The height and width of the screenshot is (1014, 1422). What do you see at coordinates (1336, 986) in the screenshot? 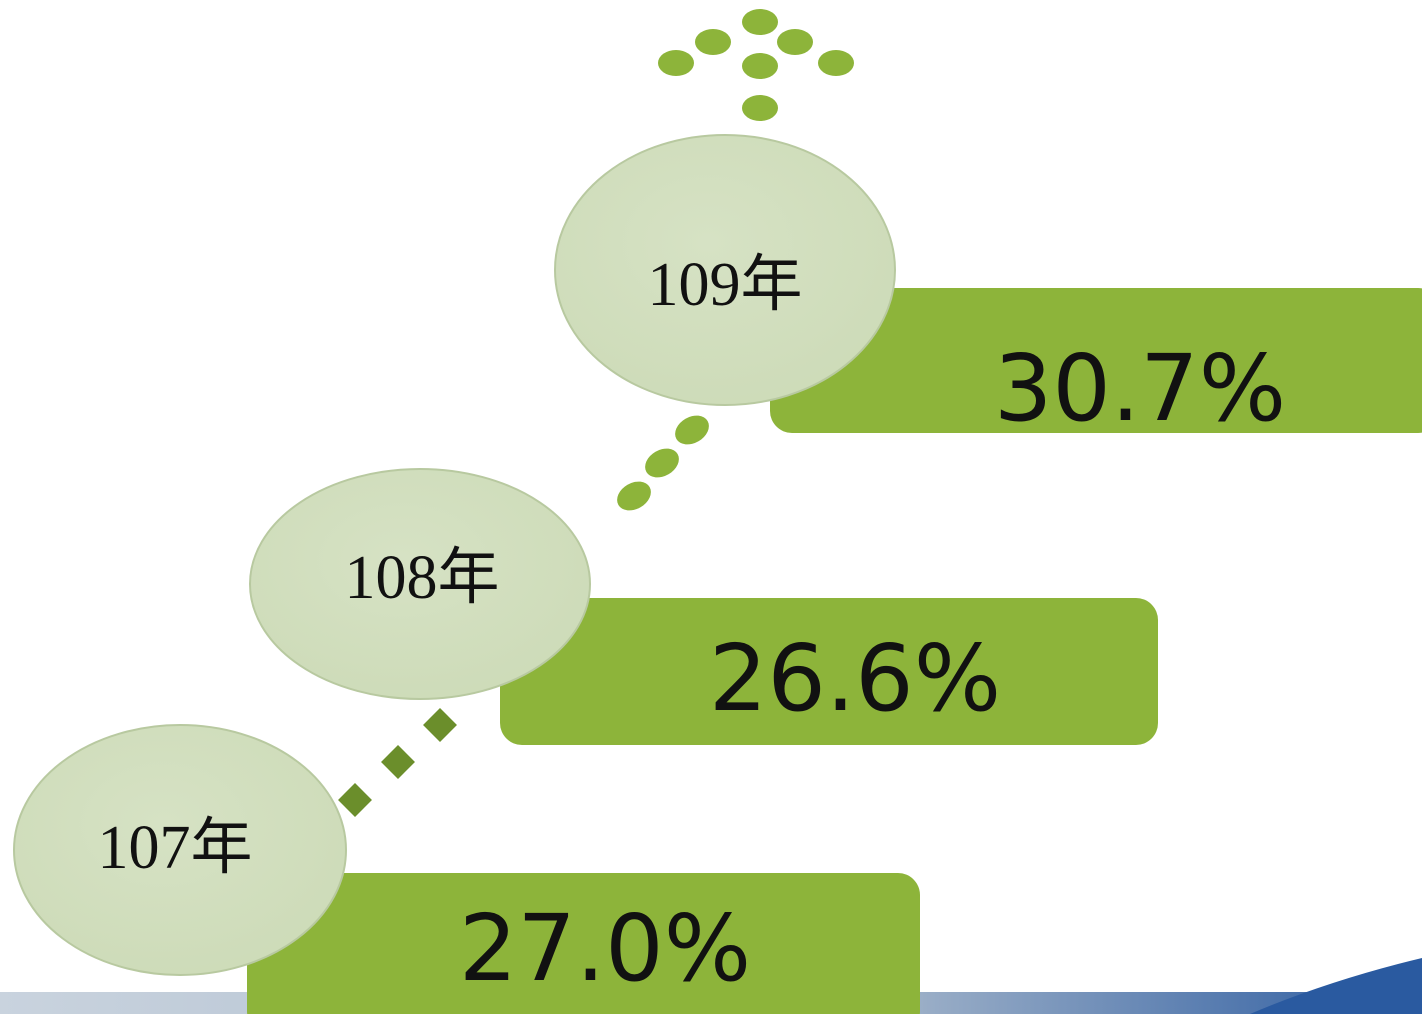
I see `swoosh` at bounding box center [1336, 986].